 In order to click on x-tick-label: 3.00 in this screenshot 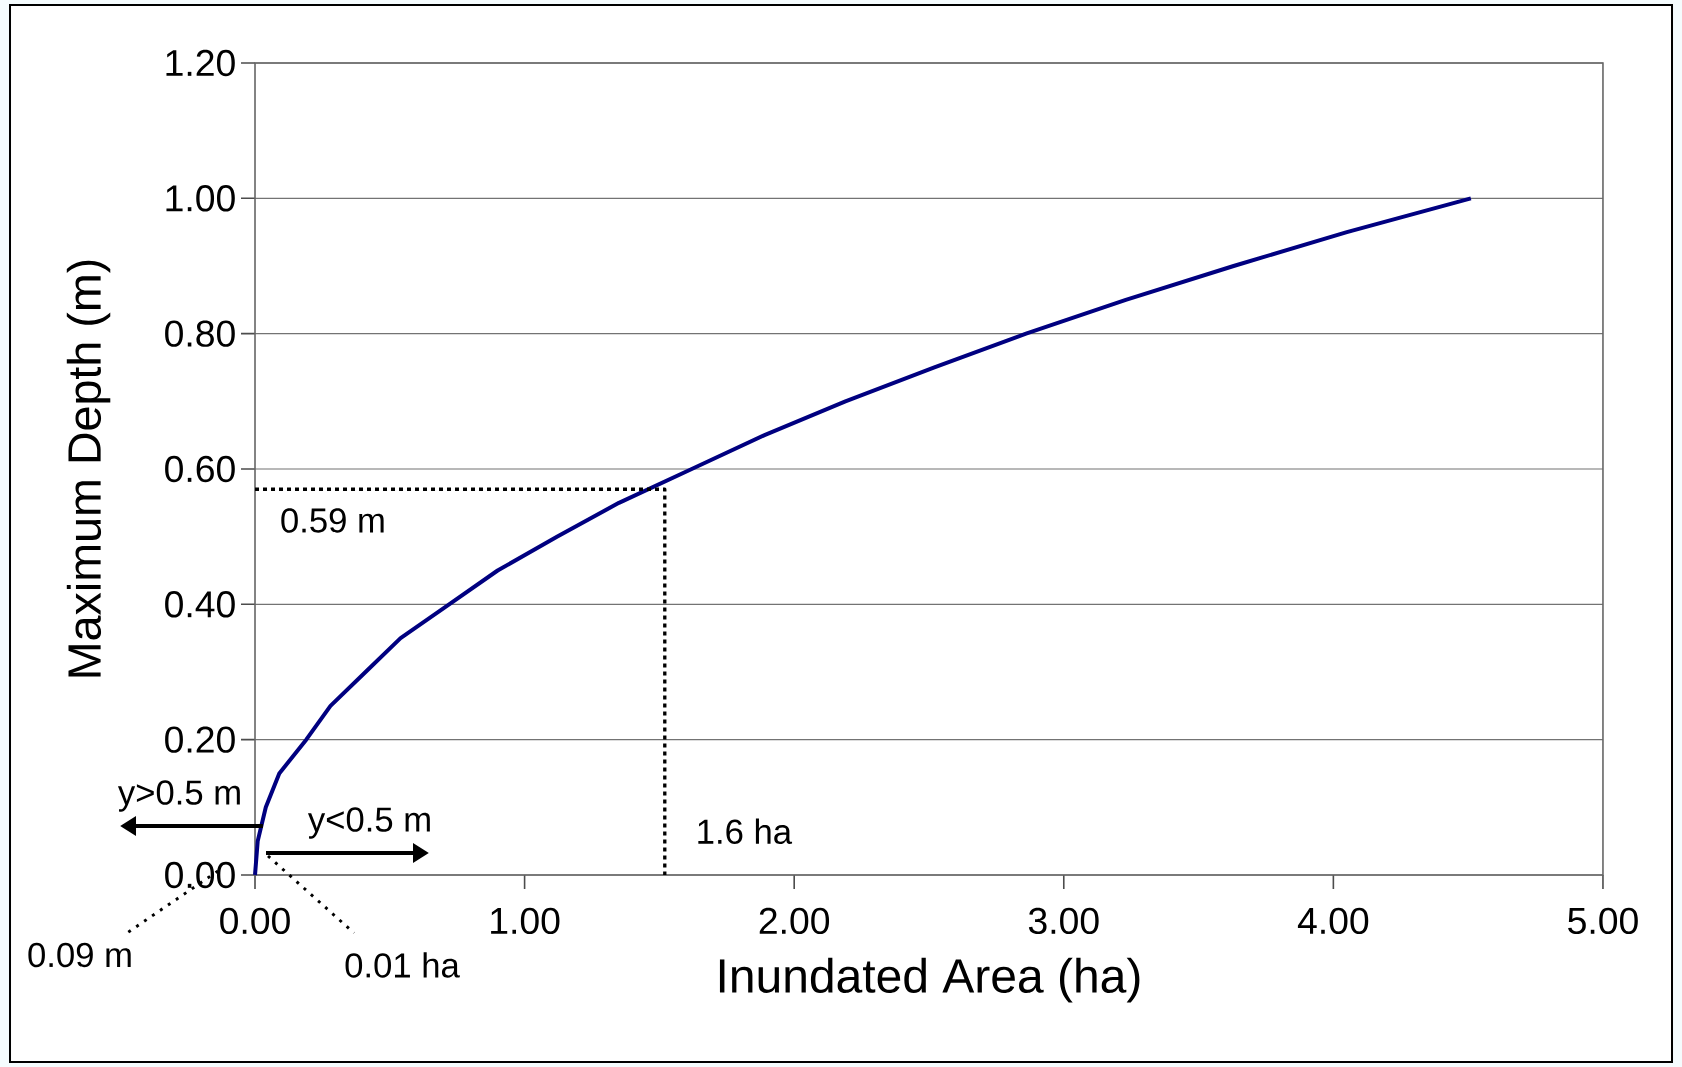, I will do `click(1063, 921)`.